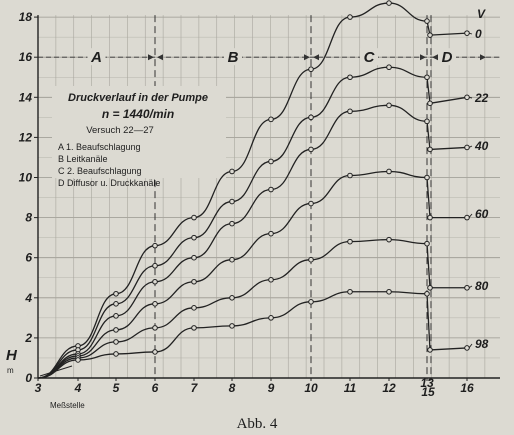 The height and width of the screenshot is (435, 514). I want to click on y-tick-label: 8, so click(28, 218).